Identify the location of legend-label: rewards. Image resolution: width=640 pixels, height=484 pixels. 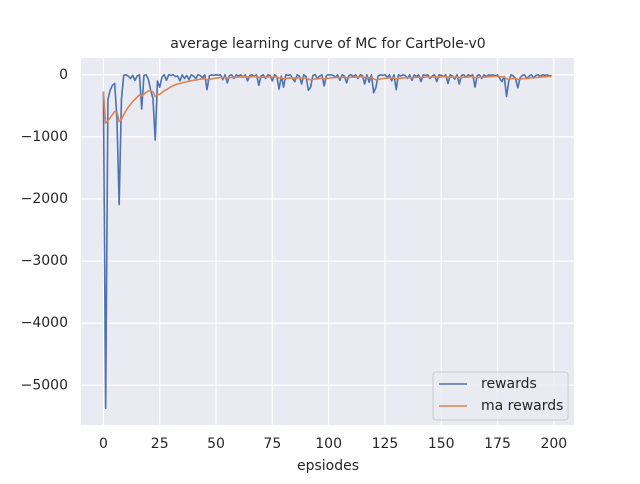
(509, 384).